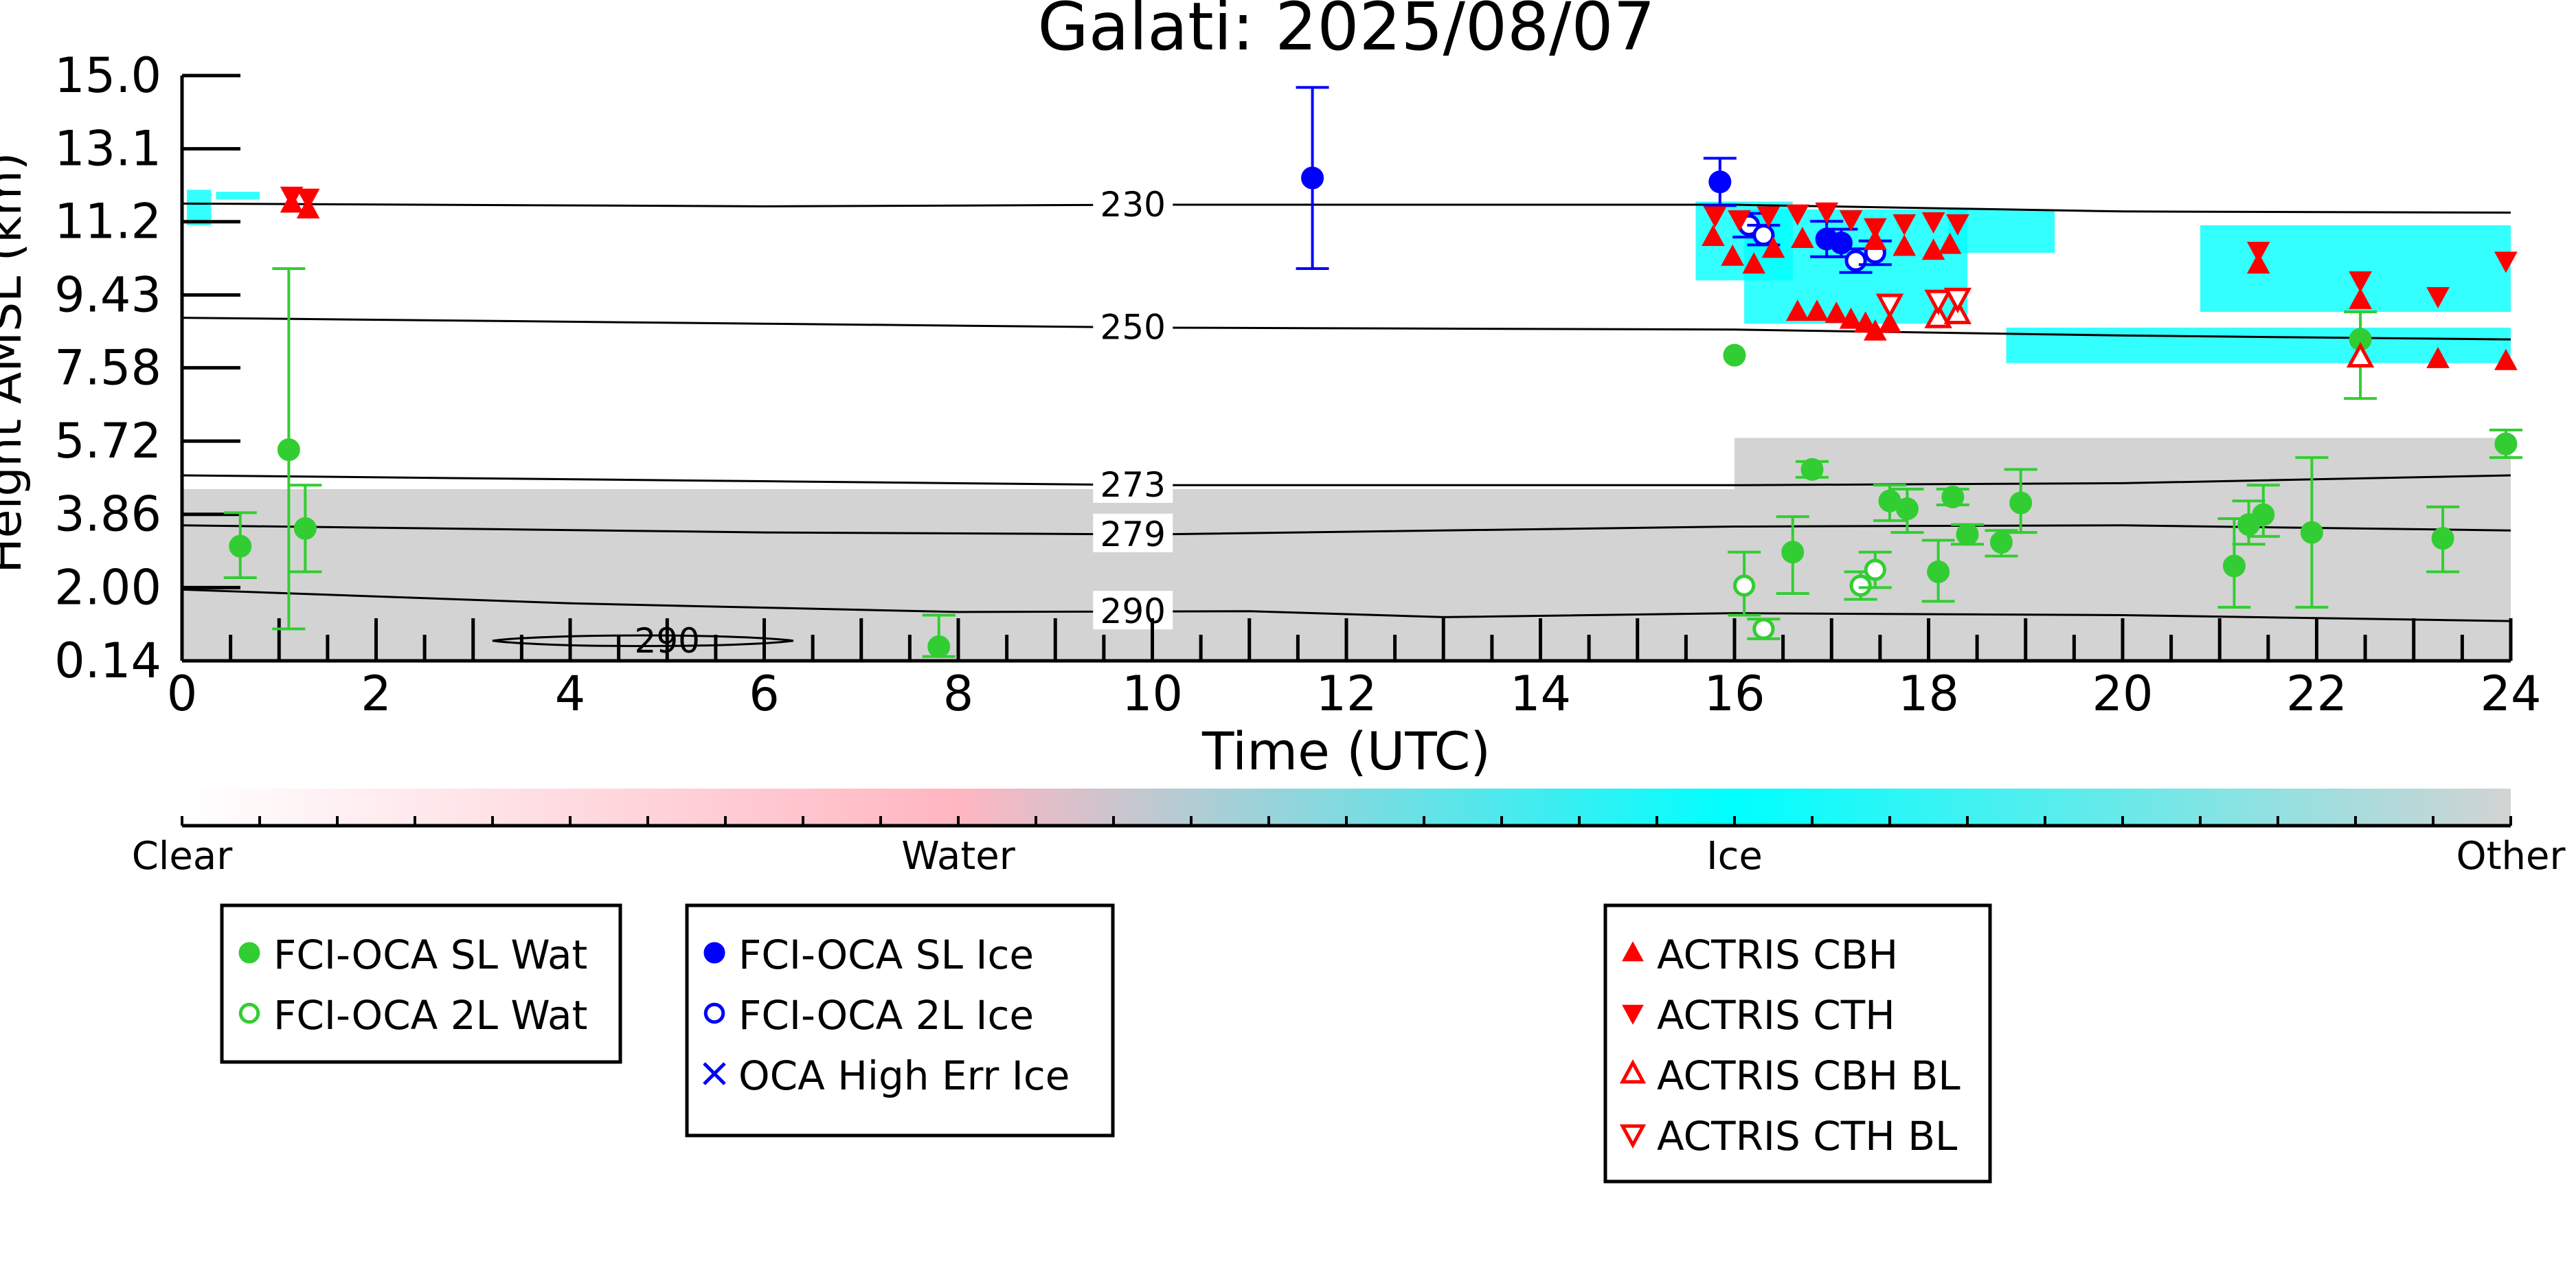  I want to click on x-tick-label: 12, so click(1346, 694).